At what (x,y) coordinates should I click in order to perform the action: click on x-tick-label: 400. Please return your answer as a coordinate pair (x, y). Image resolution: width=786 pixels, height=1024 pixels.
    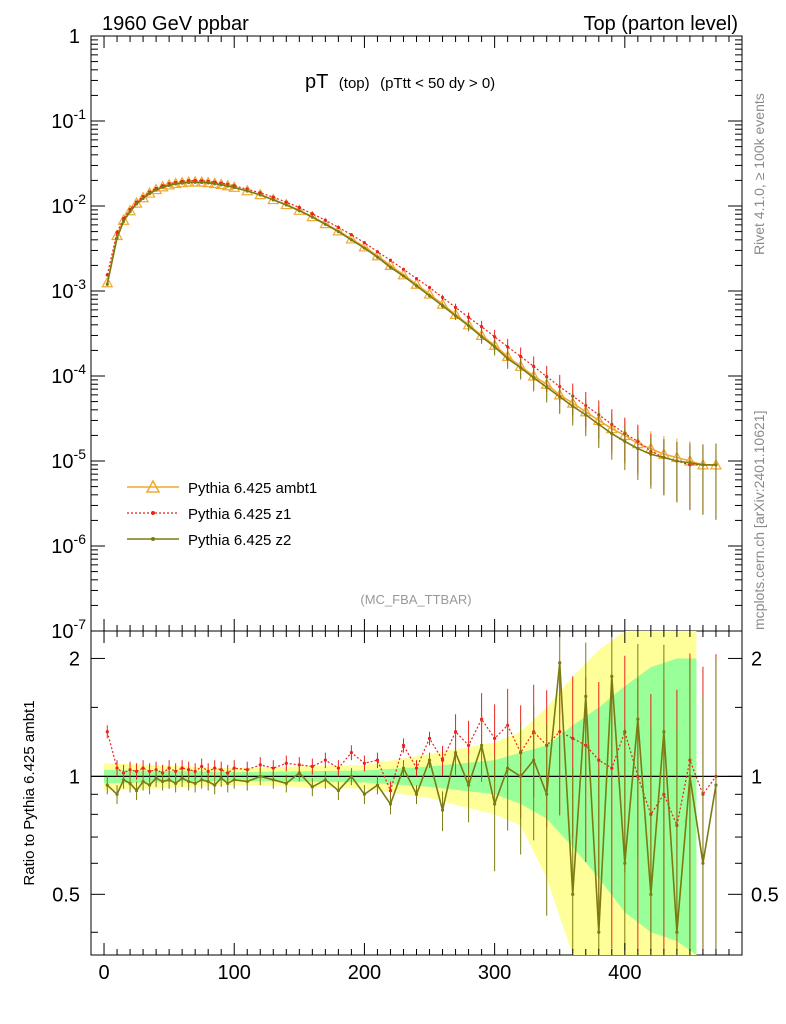
    Looking at the image, I should click on (624, 973).